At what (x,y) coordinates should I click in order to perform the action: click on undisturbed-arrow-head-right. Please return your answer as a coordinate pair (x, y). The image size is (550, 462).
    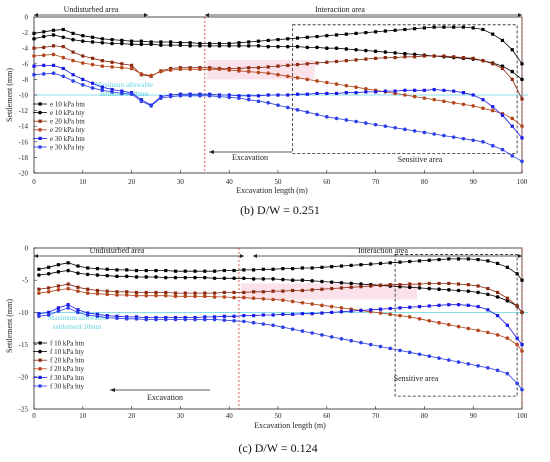
    Looking at the image, I should click on (146, 15).